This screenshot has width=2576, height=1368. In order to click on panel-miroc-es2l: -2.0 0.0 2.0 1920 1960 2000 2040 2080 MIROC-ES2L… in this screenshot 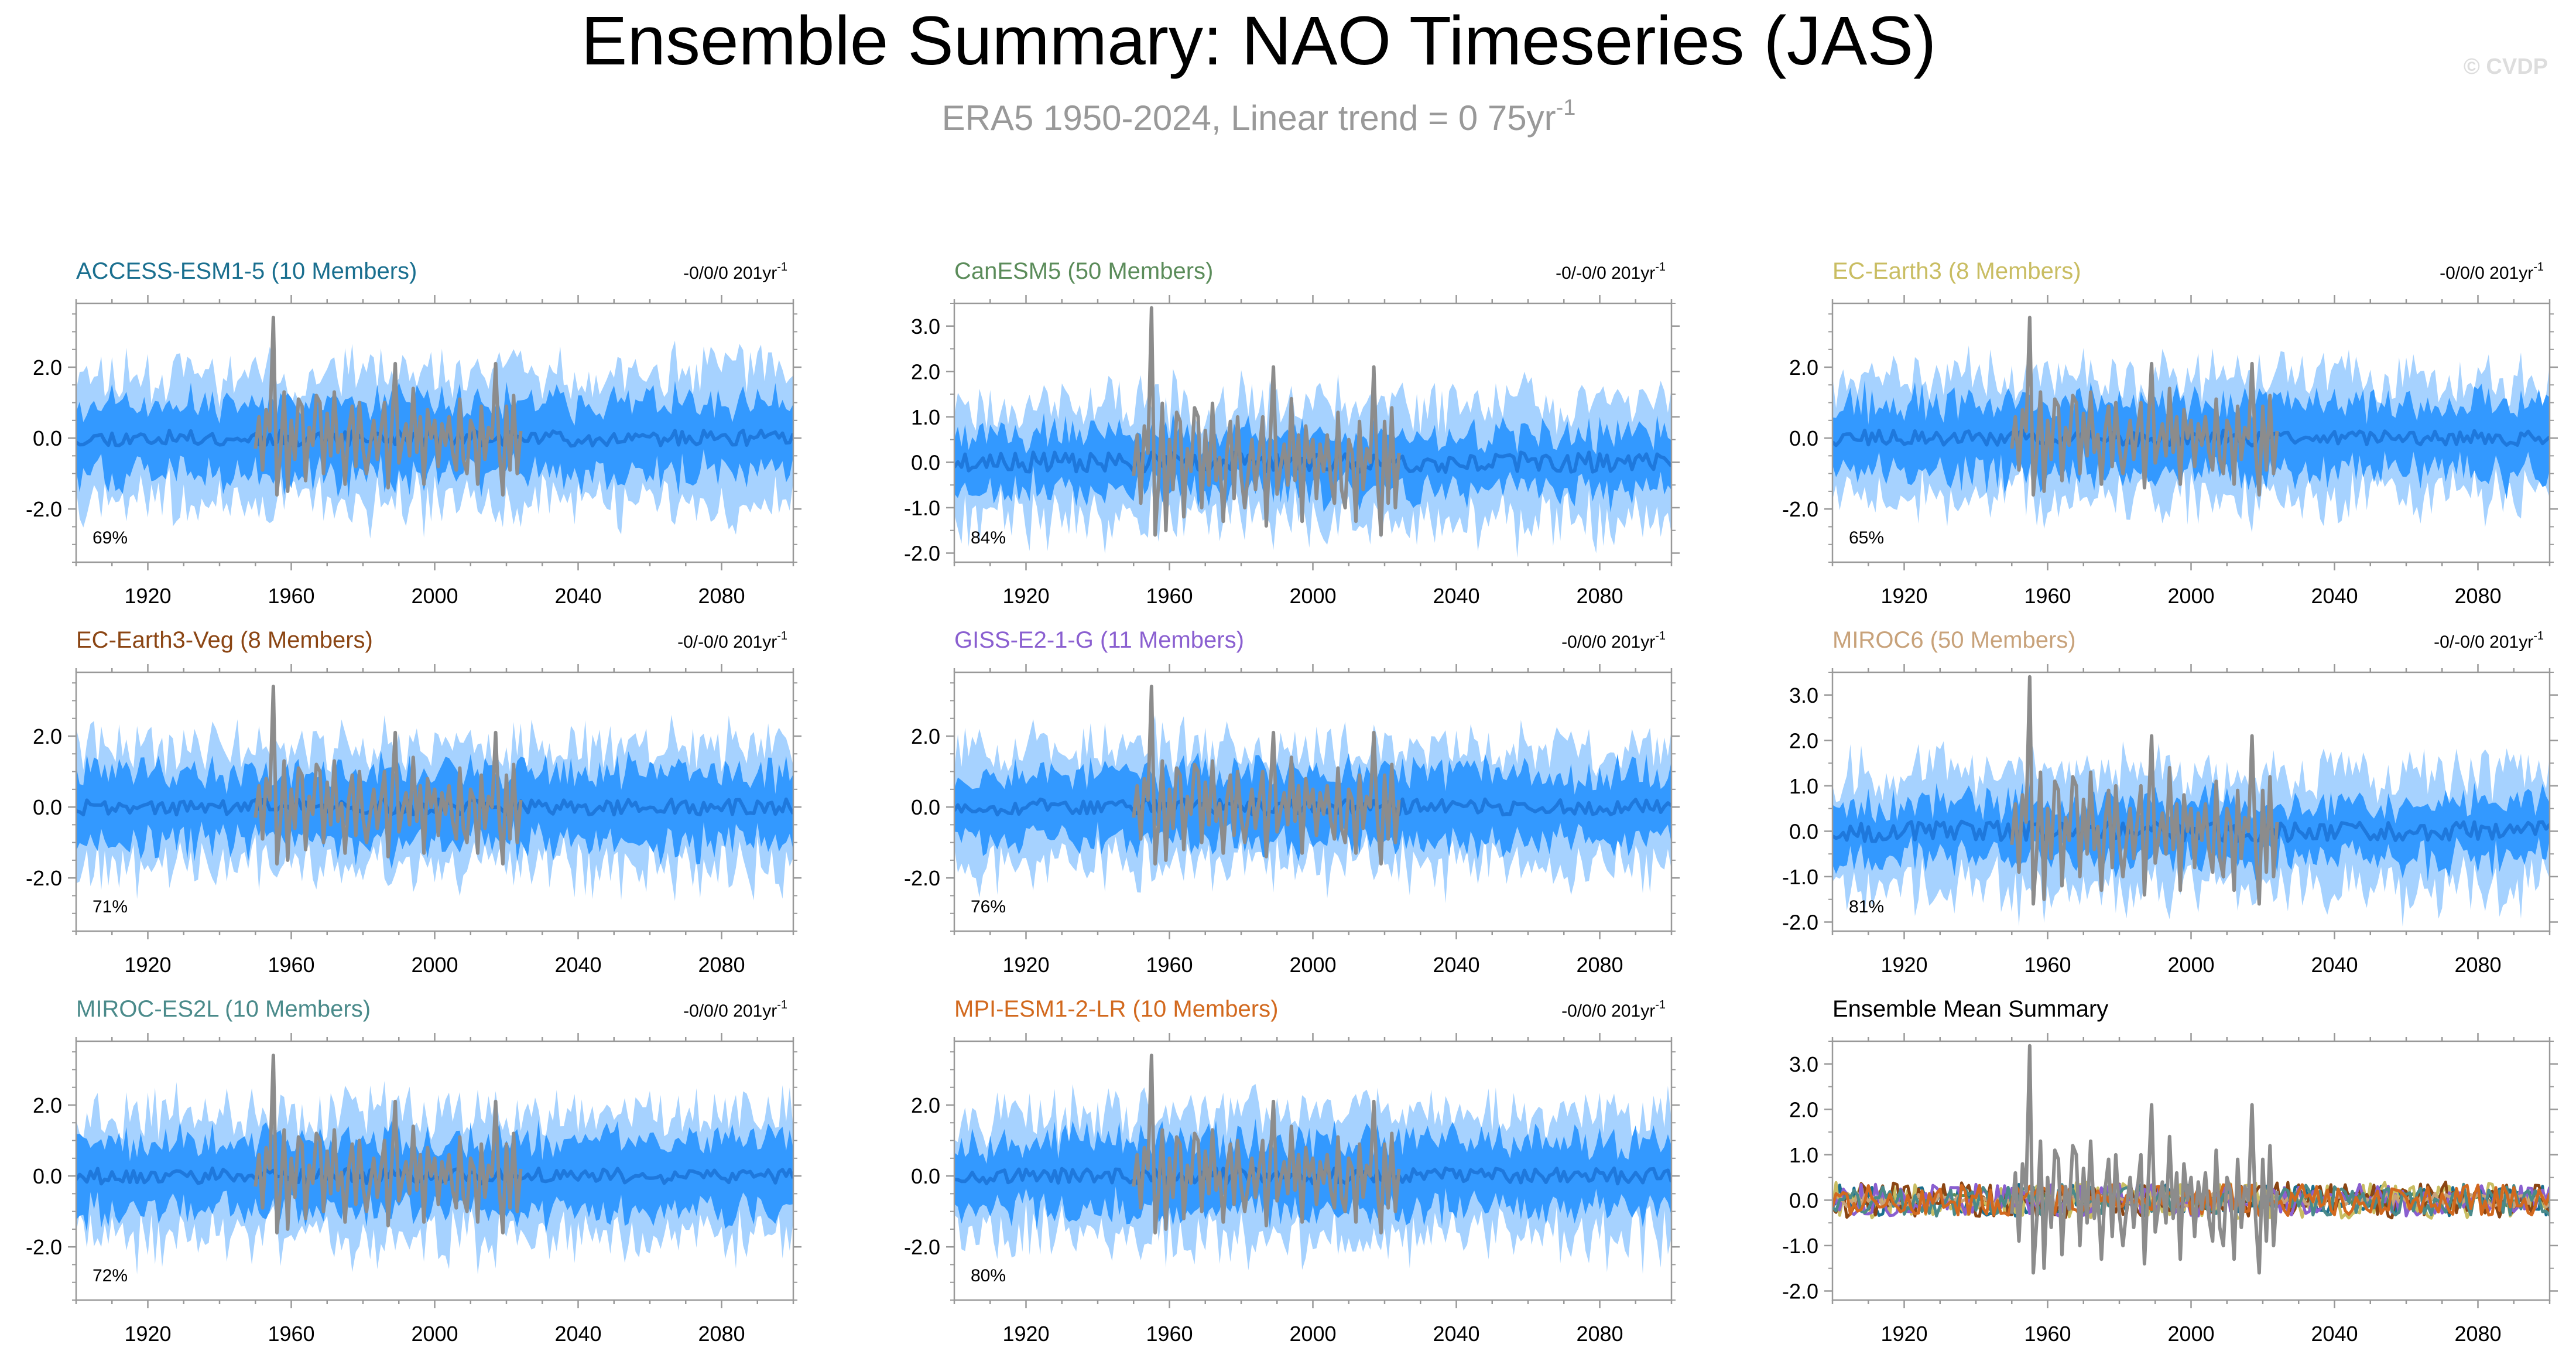, I will do `click(413, 1171)`.